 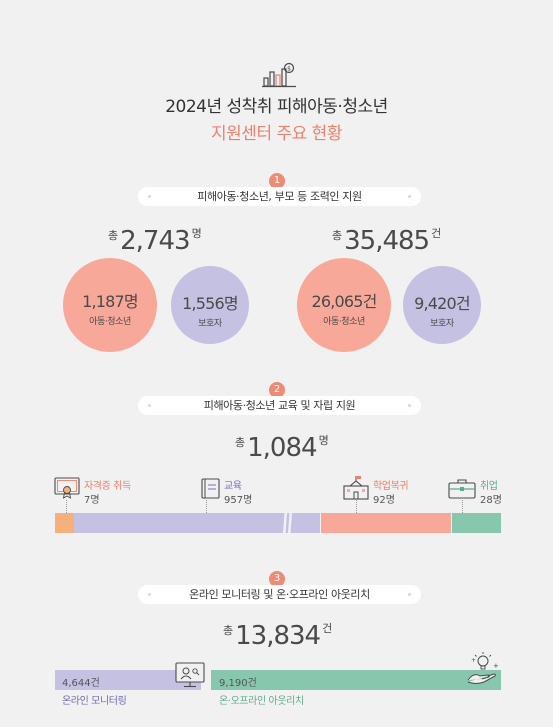 What do you see at coordinates (66, 506) in the screenshot?
I see `certificate-leader` at bounding box center [66, 506].